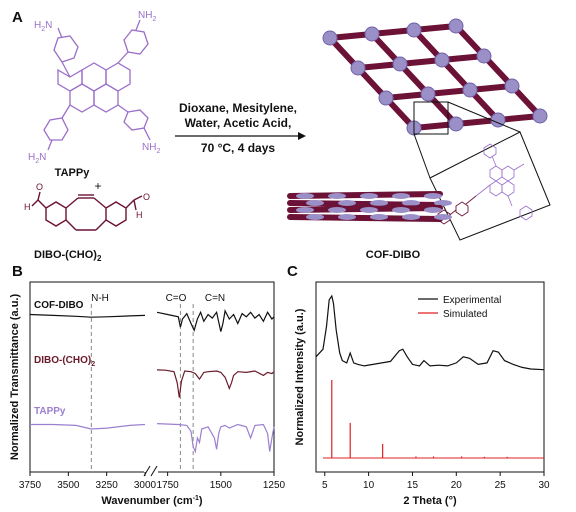  What do you see at coordinates (68, 485) in the screenshot?
I see `plot-b-tick-label: 3500` at bounding box center [68, 485].